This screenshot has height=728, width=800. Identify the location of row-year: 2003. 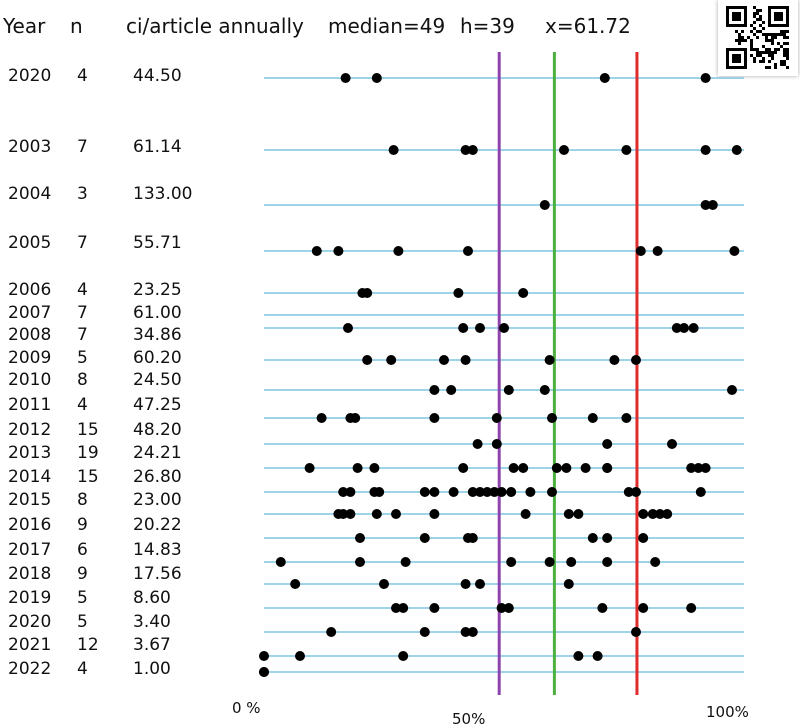
(30, 147).